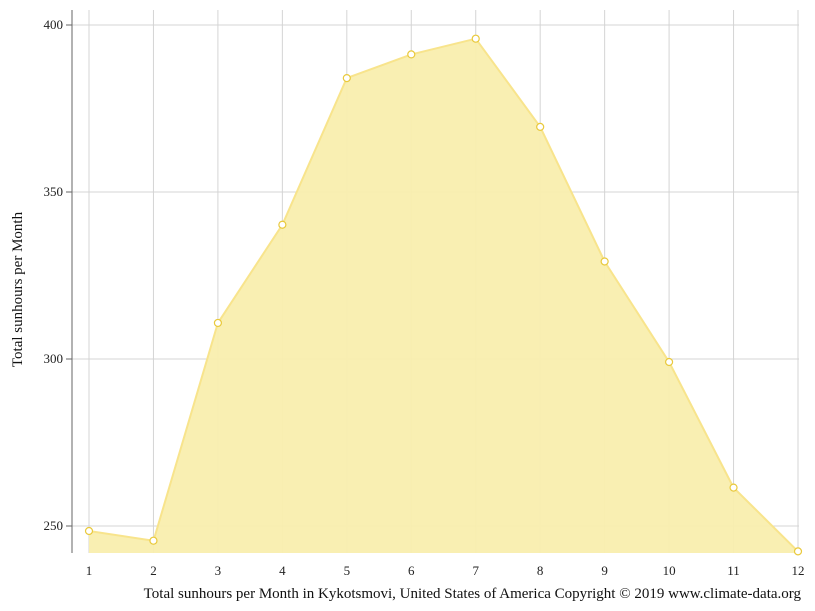 Image resolution: width=815 pixels, height=611 pixels. I want to click on x-tick-label-2: 2, so click(153, 570).